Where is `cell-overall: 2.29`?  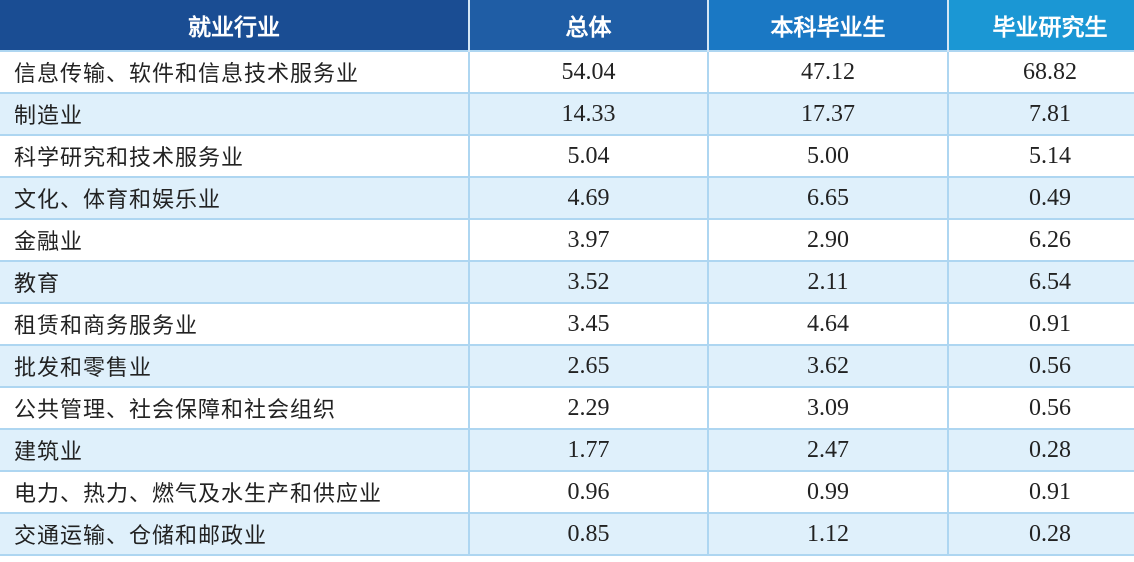
cell-overall: 2.29 is located at coordinates (589, 408).